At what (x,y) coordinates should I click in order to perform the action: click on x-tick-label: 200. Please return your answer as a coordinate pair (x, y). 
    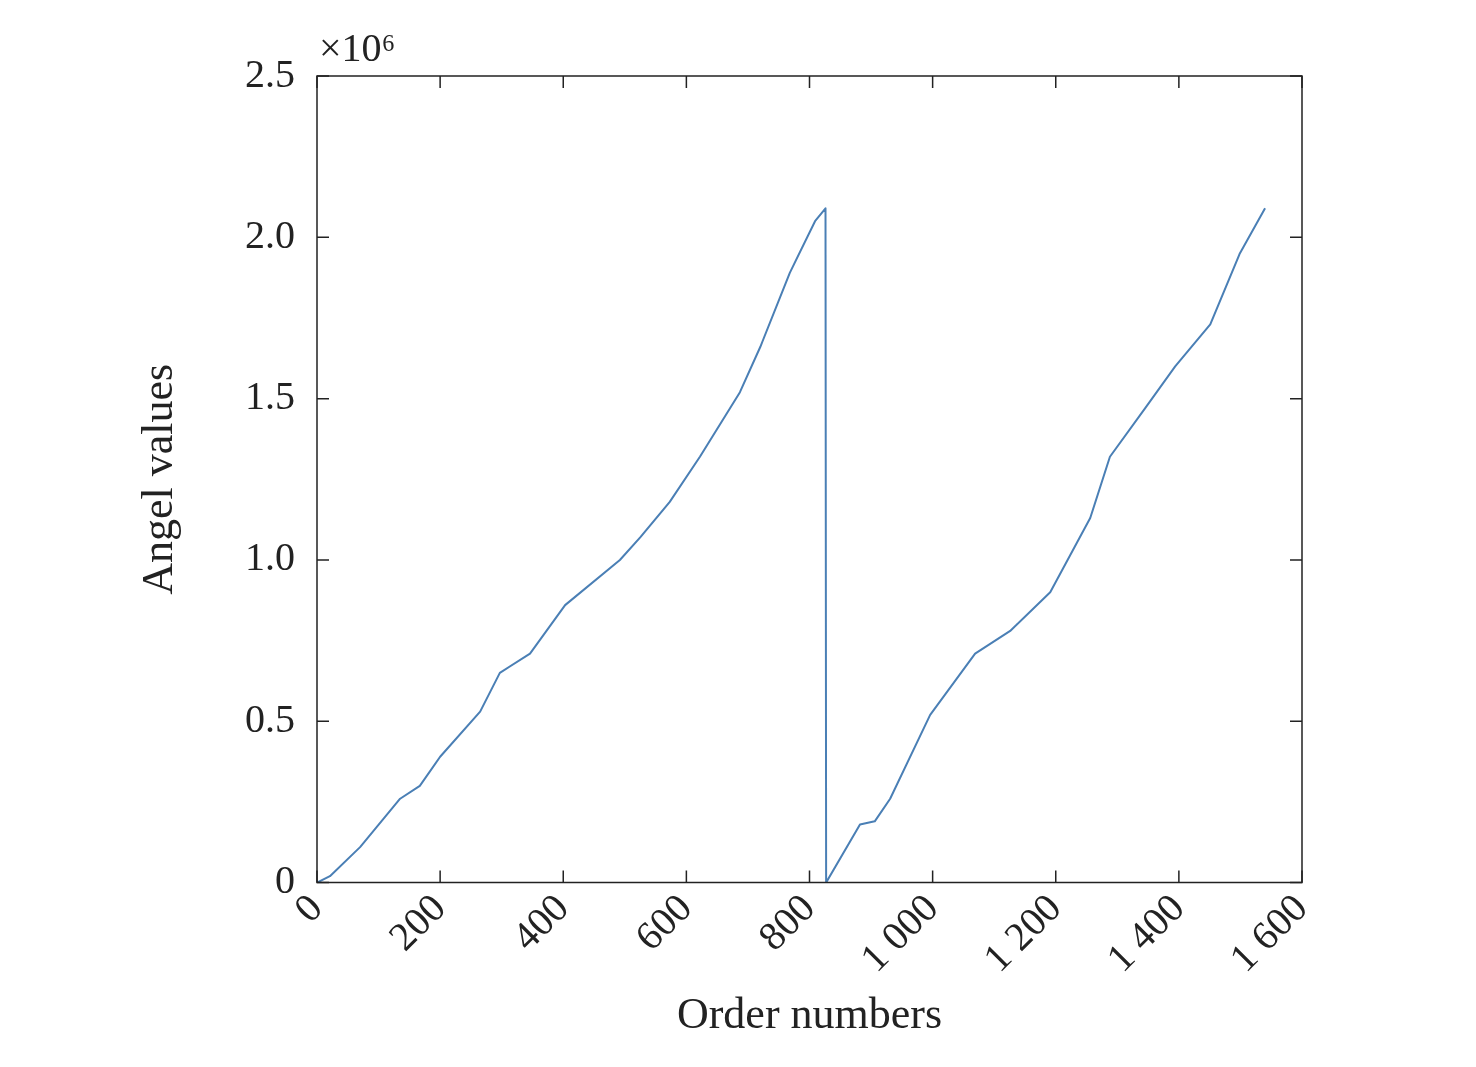
    Looking at the image, I should click on (416, 921).